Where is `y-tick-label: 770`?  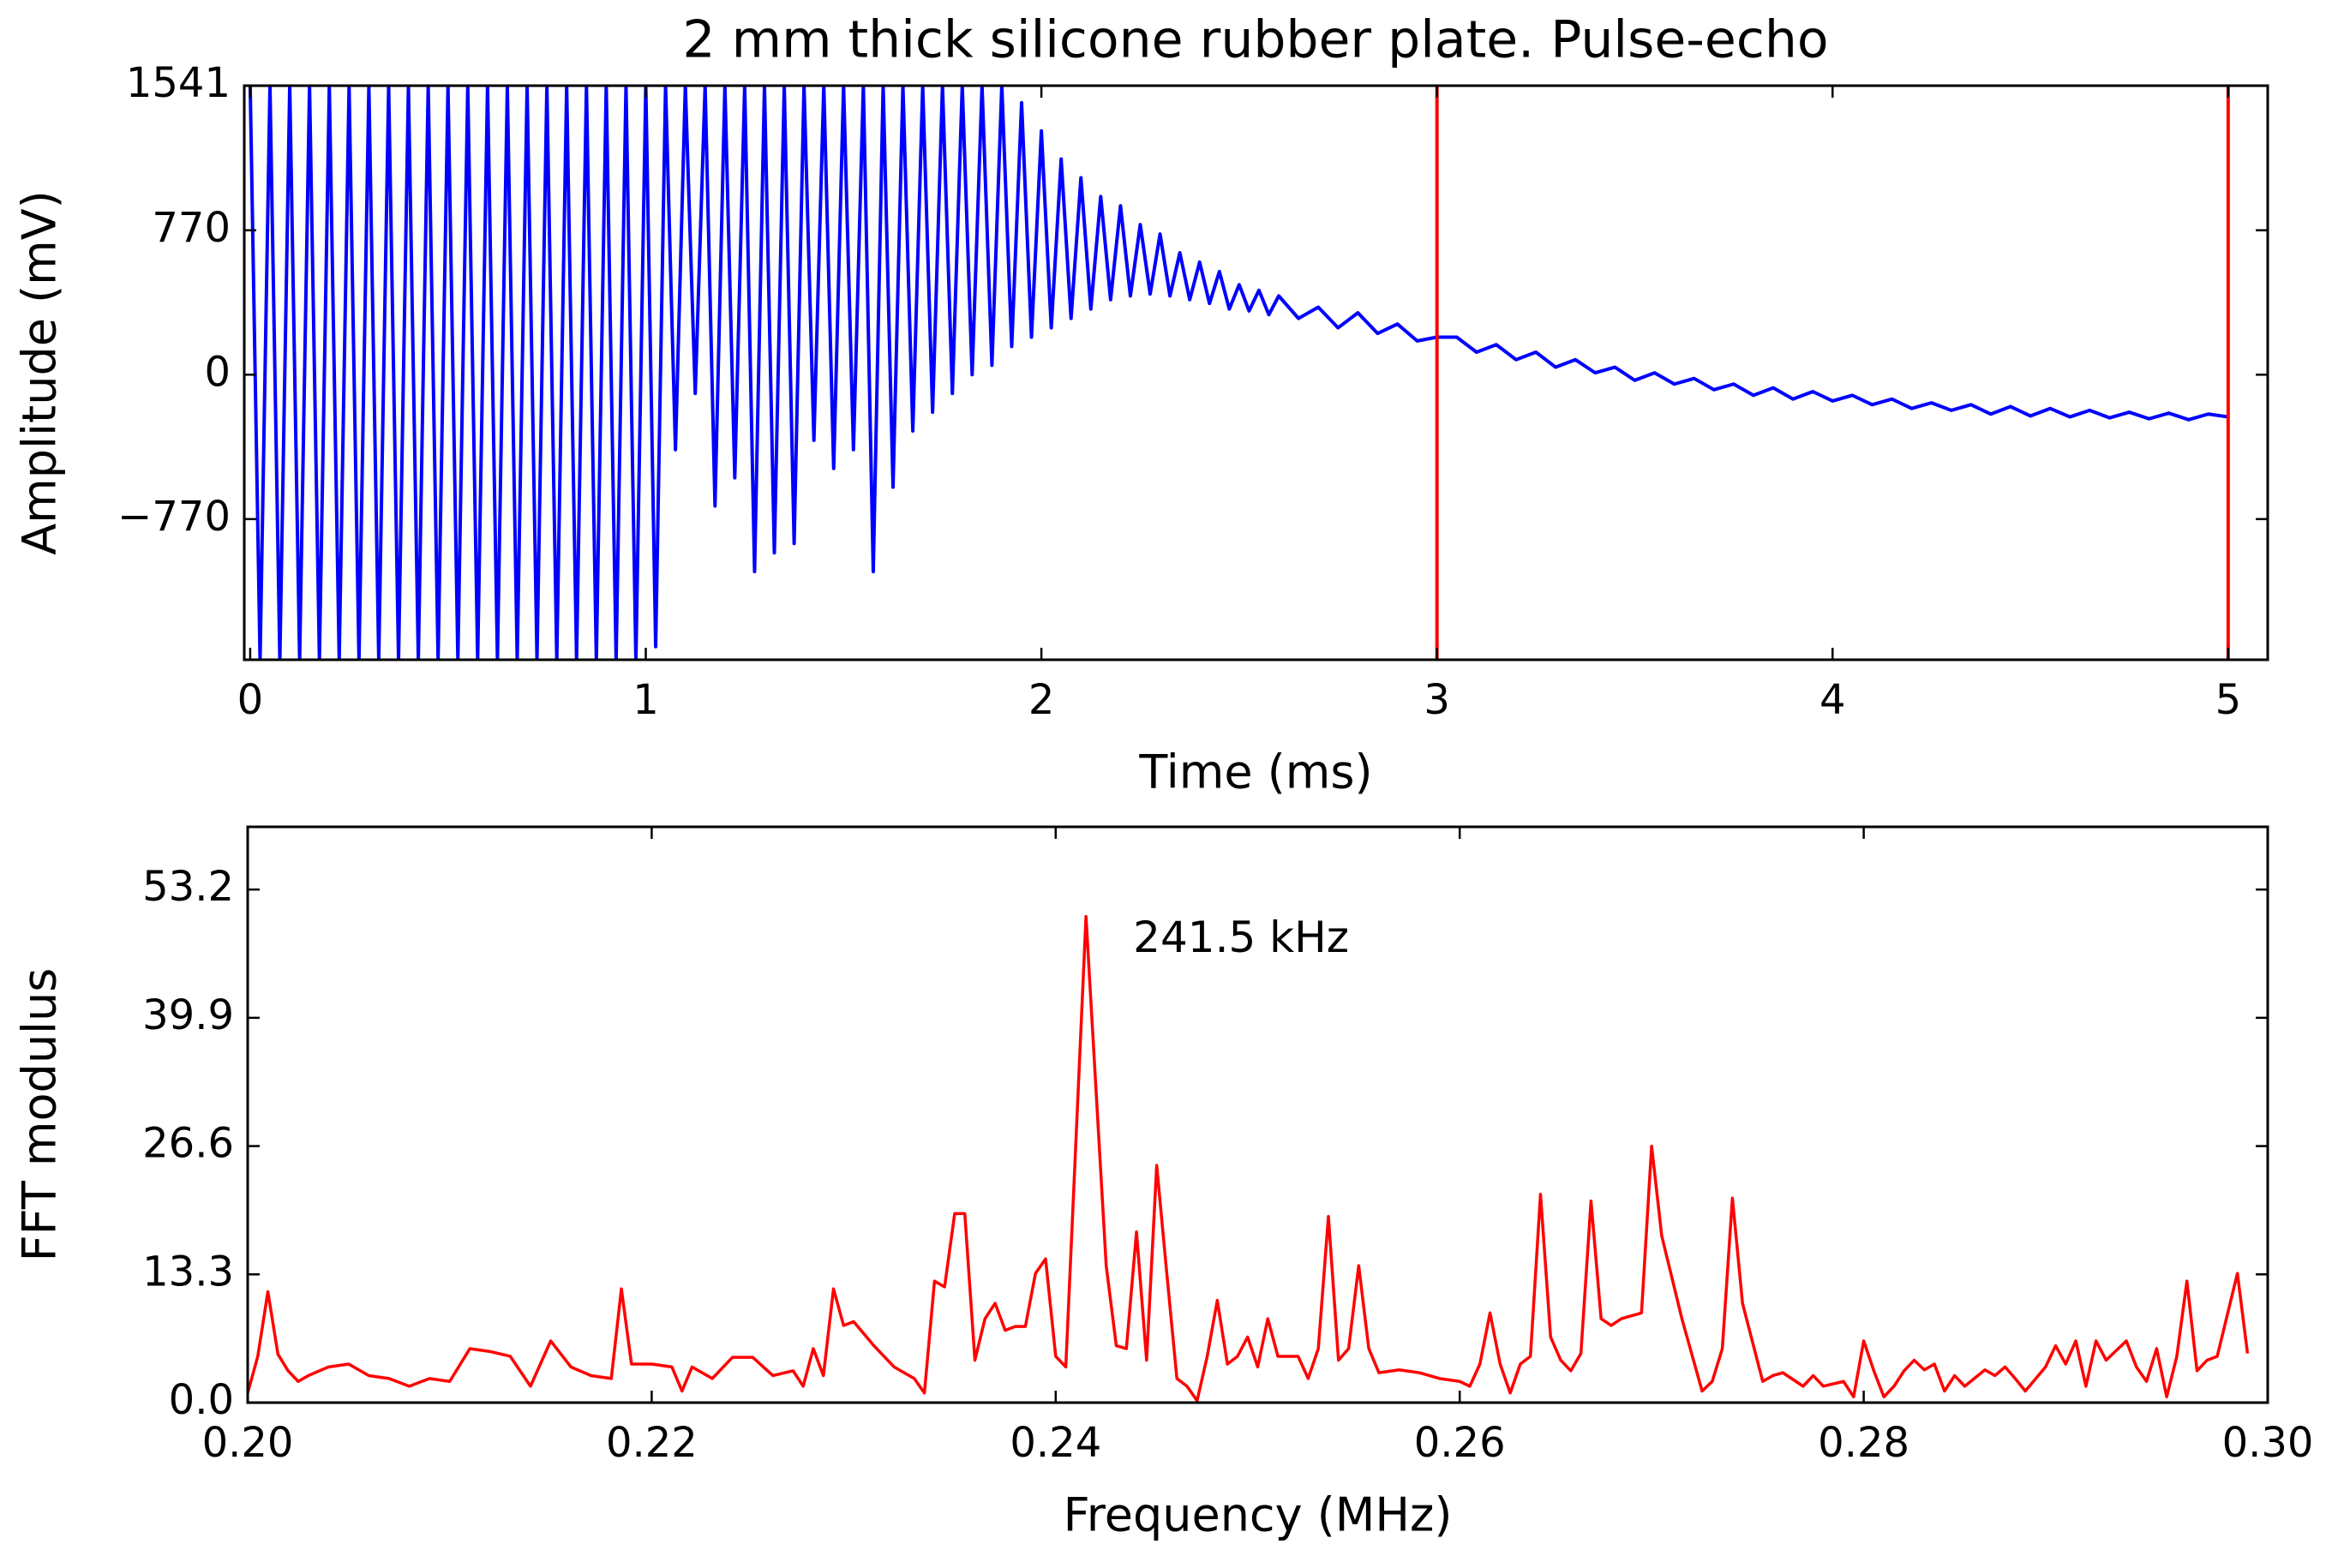 y-tick-label: 770 is located at coordinates (191, 228).